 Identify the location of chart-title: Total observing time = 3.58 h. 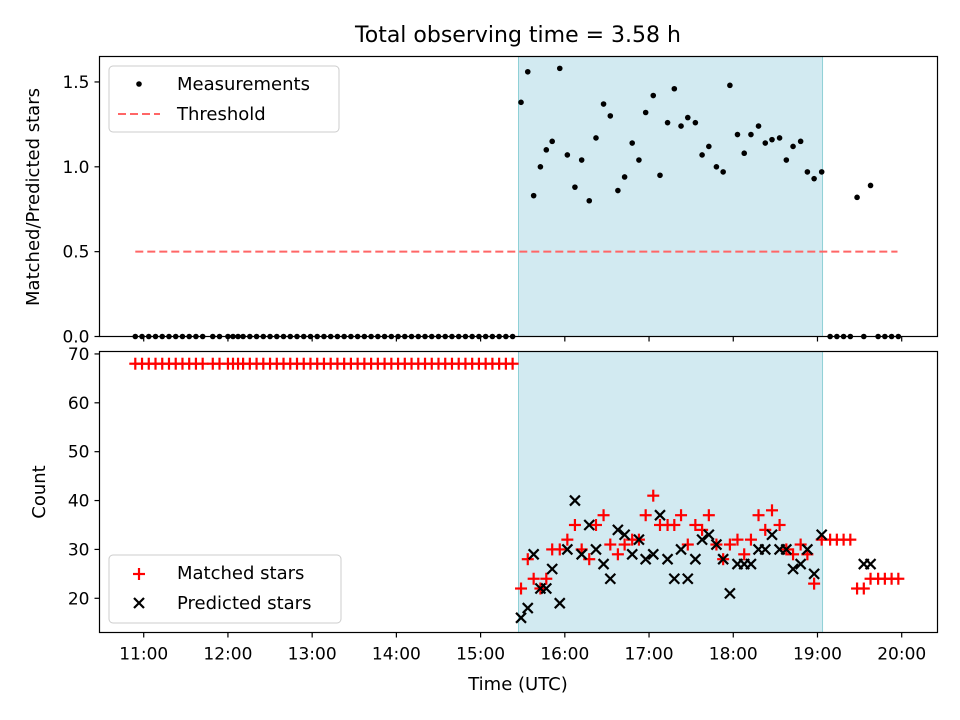
(517, 35).